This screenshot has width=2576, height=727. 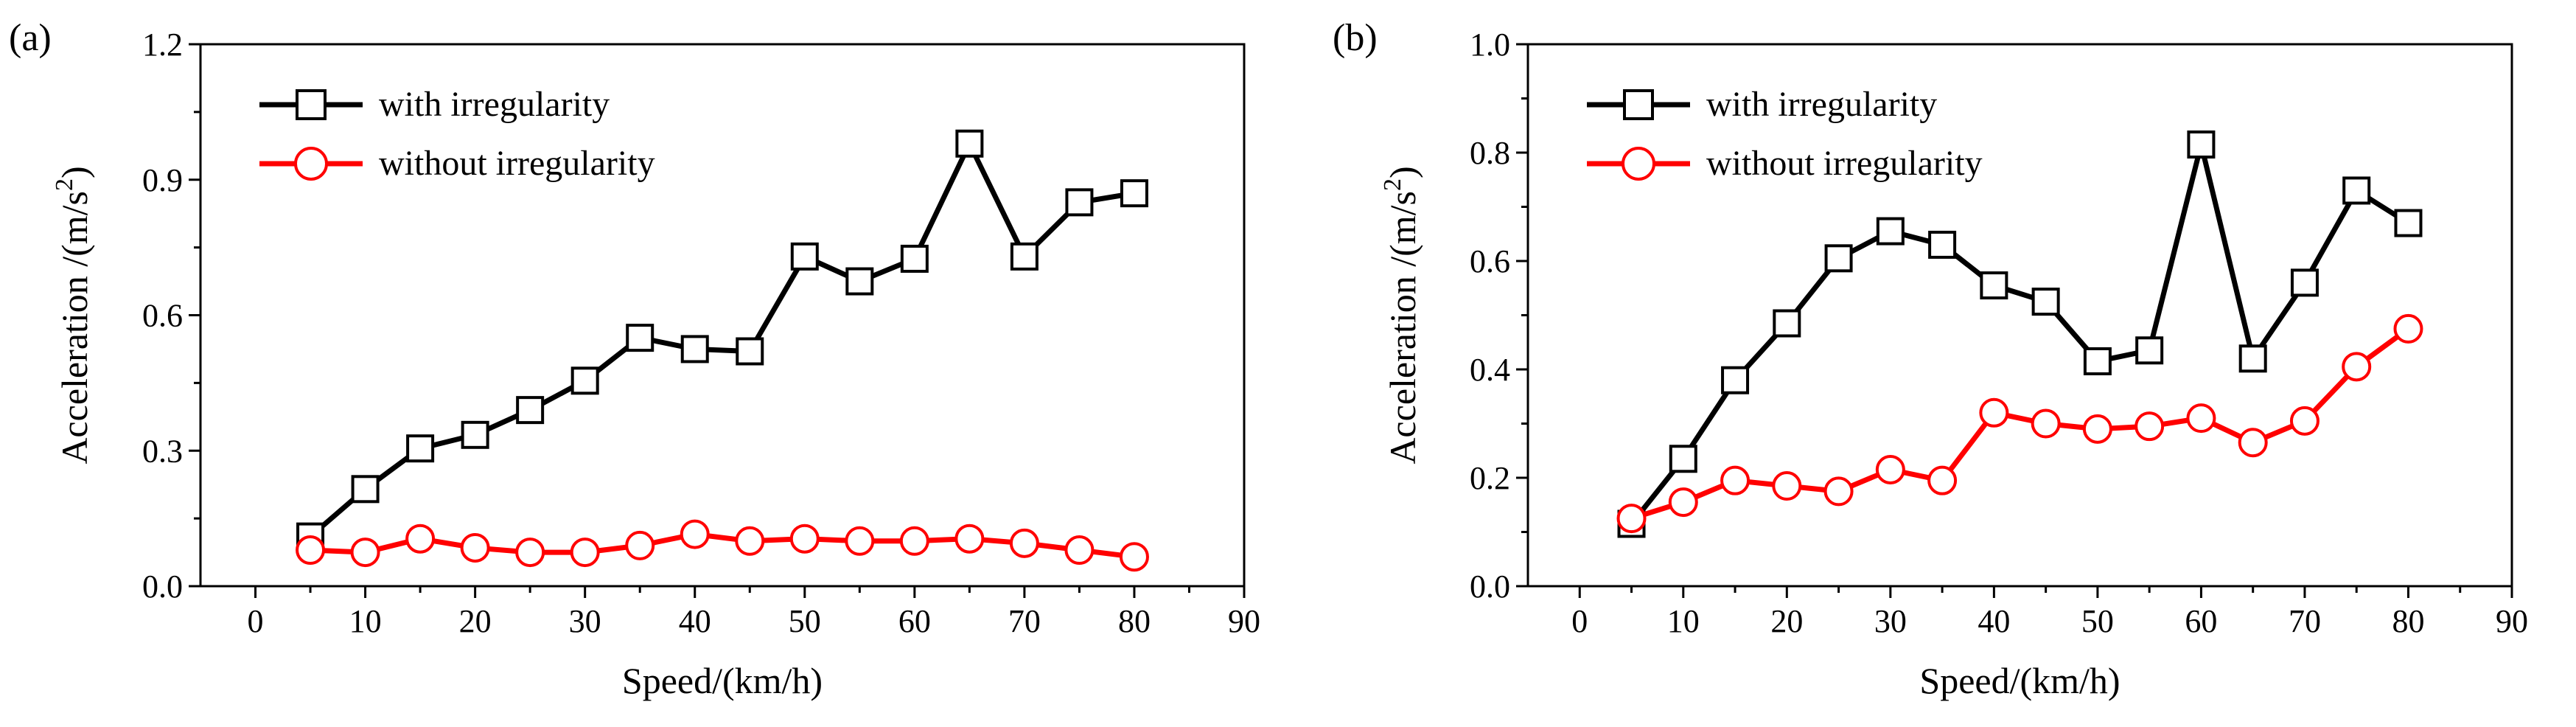 I want to click on y-tick-label: 0.9, so click(x=162, y=180).